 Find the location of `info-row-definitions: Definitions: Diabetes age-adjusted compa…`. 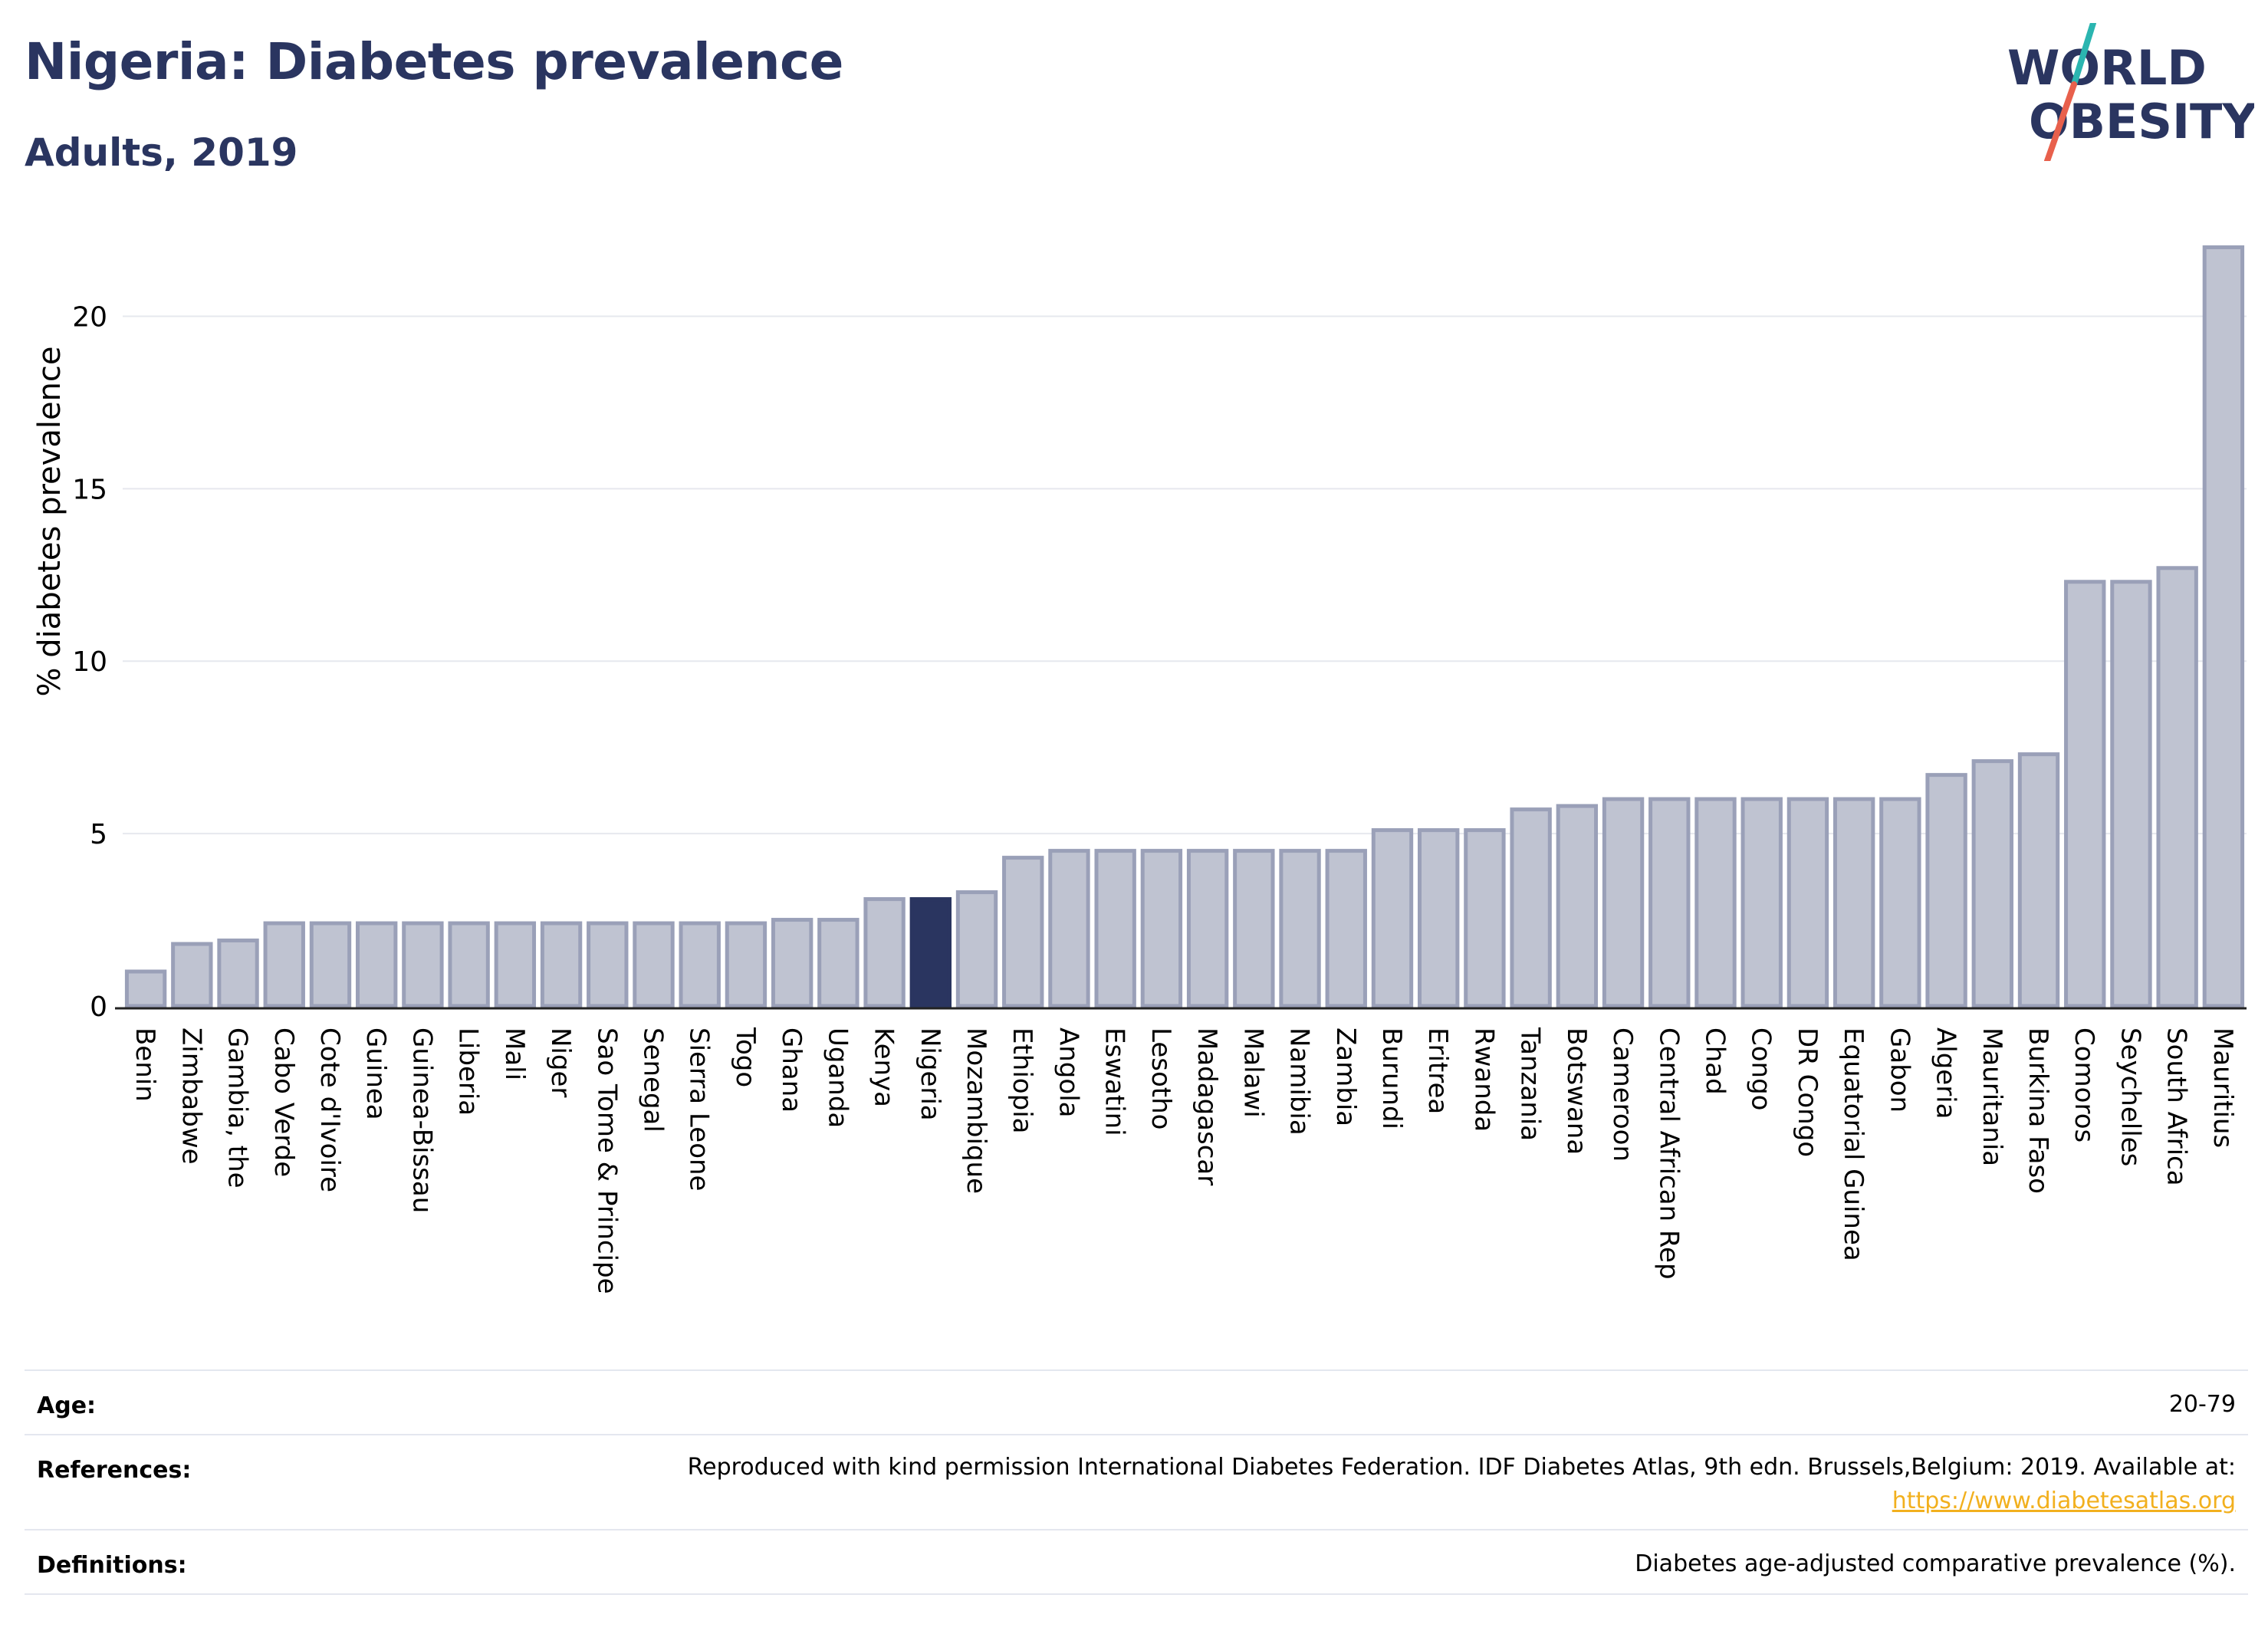

info-row-definitions: Definitions: Diabetes age-adjusted compa… is located at coordinates (1136, 1562).